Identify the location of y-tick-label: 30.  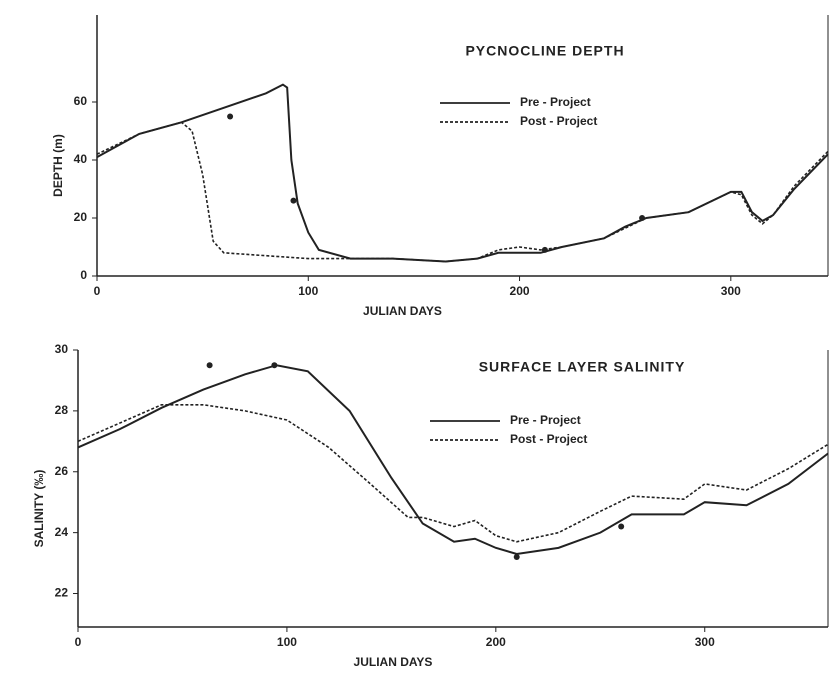
(62, 349).